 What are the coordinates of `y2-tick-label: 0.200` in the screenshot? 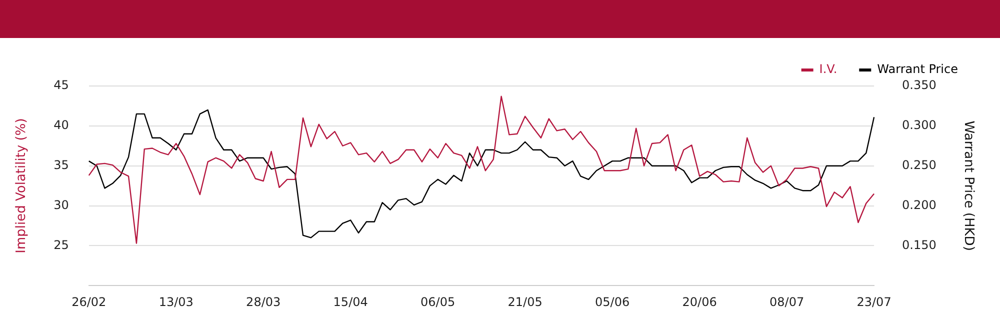 It's located at (919, 205).